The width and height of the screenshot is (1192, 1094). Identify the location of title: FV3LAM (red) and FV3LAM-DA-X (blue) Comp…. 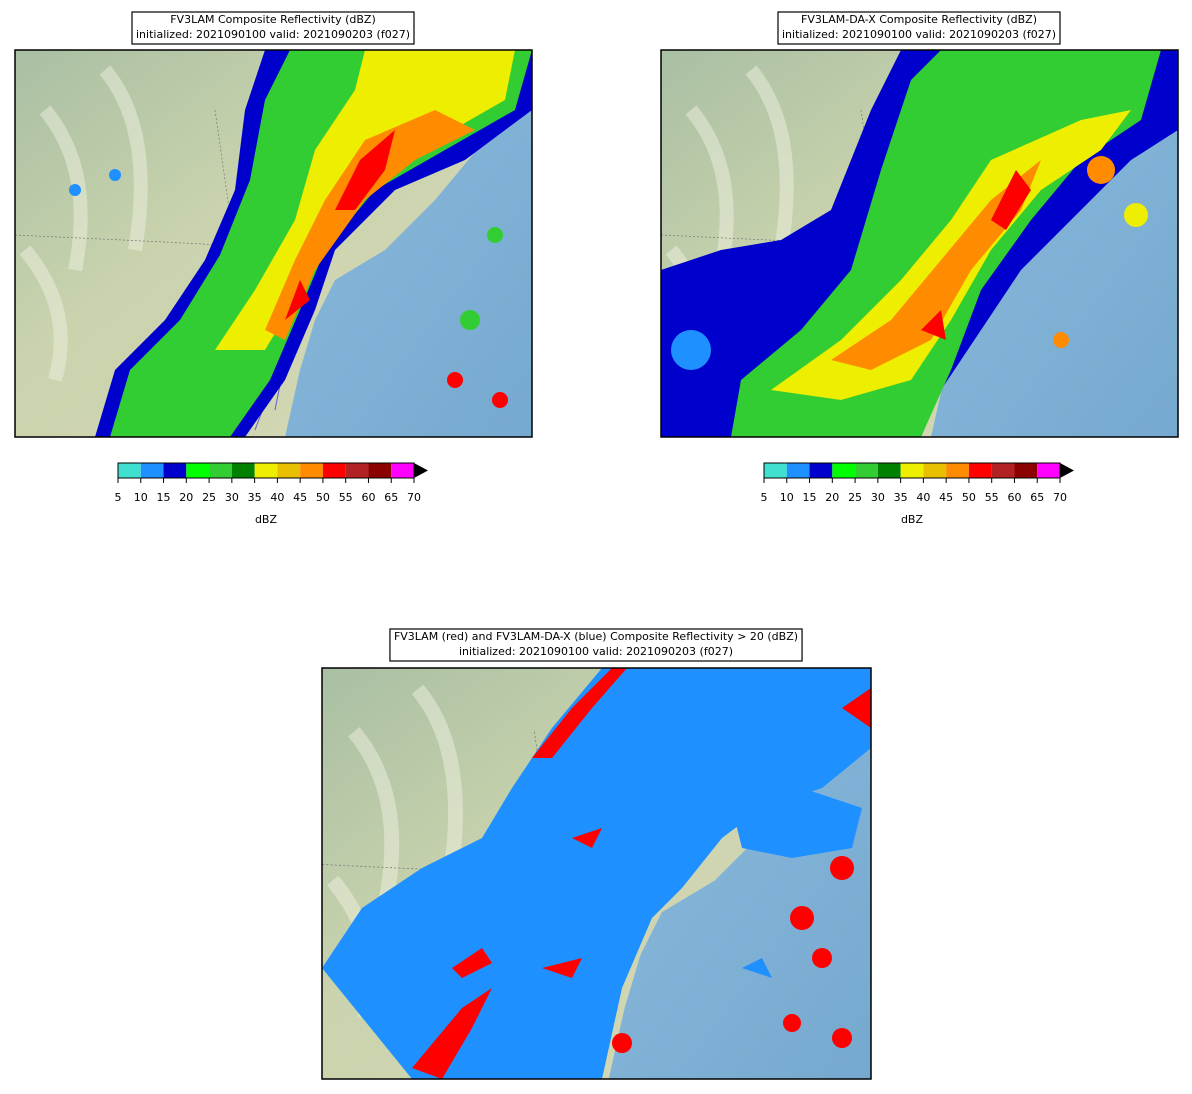
(596, 636).